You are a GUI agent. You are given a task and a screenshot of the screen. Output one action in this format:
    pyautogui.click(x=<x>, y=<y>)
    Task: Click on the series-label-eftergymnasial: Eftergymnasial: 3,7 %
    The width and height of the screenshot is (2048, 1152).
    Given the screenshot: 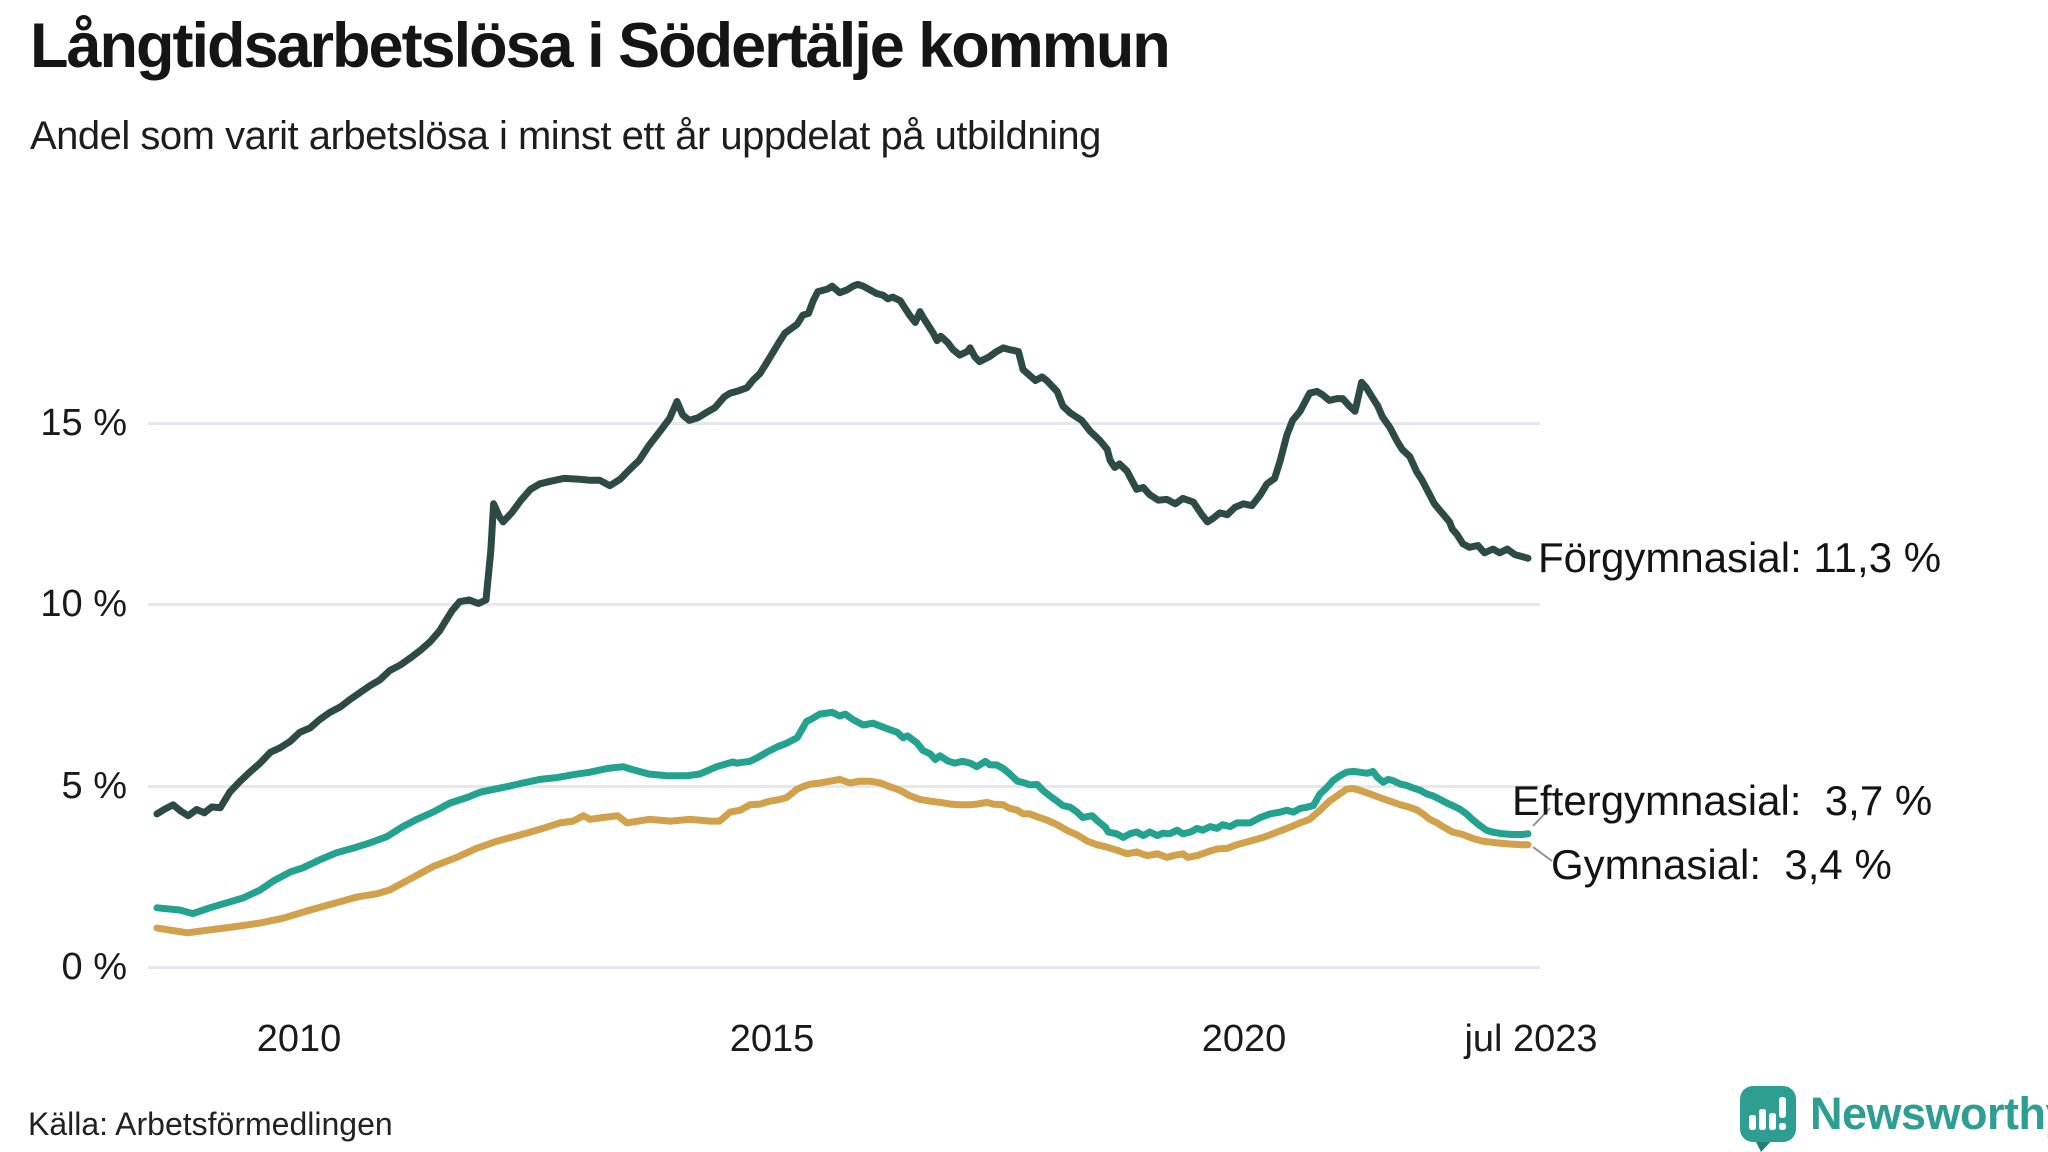 What is the action you would take?
    pyautogui.click(x=1722, y=800)
    